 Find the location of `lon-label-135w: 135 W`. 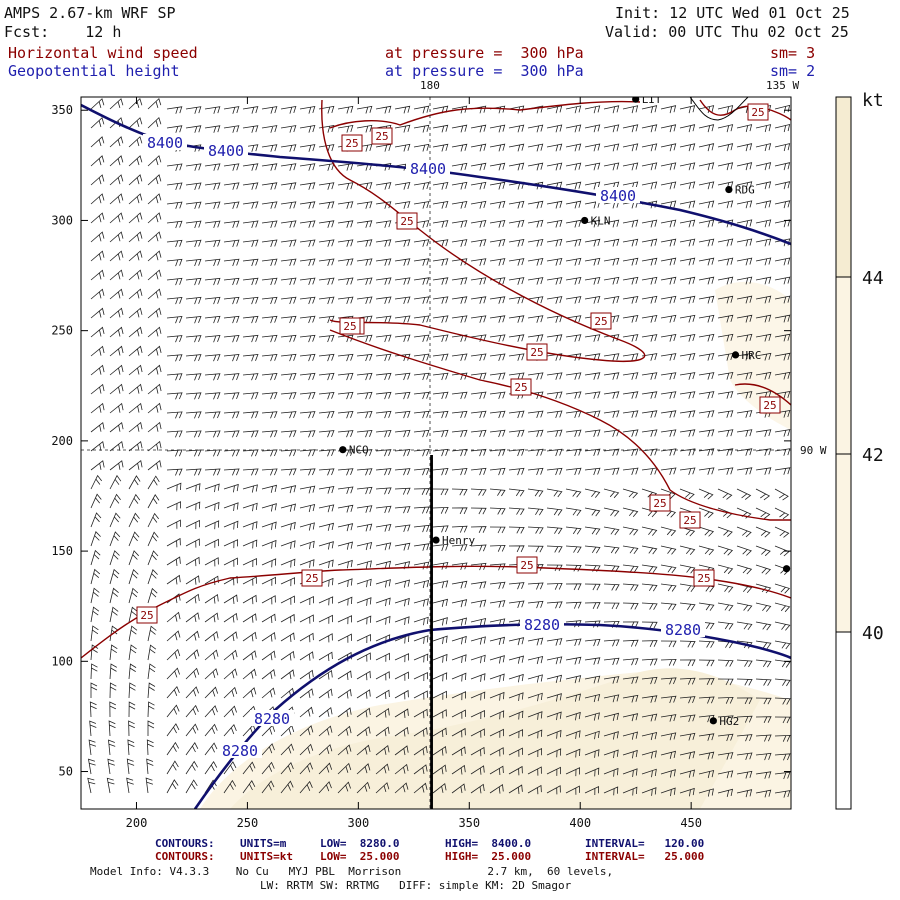

lon-label-135w: 135 W is located at coordinates (783, 85).